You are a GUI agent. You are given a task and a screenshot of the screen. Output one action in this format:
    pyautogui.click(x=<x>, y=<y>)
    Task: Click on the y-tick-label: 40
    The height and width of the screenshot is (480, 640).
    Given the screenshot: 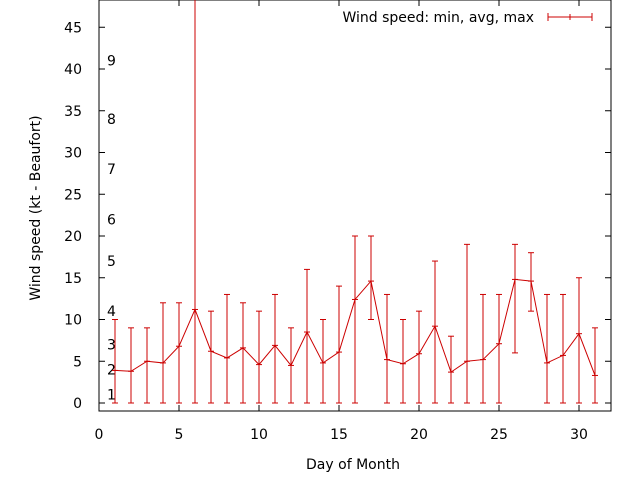 What is the action you would take?
    pyautogui.click(x=73, y=70)
    